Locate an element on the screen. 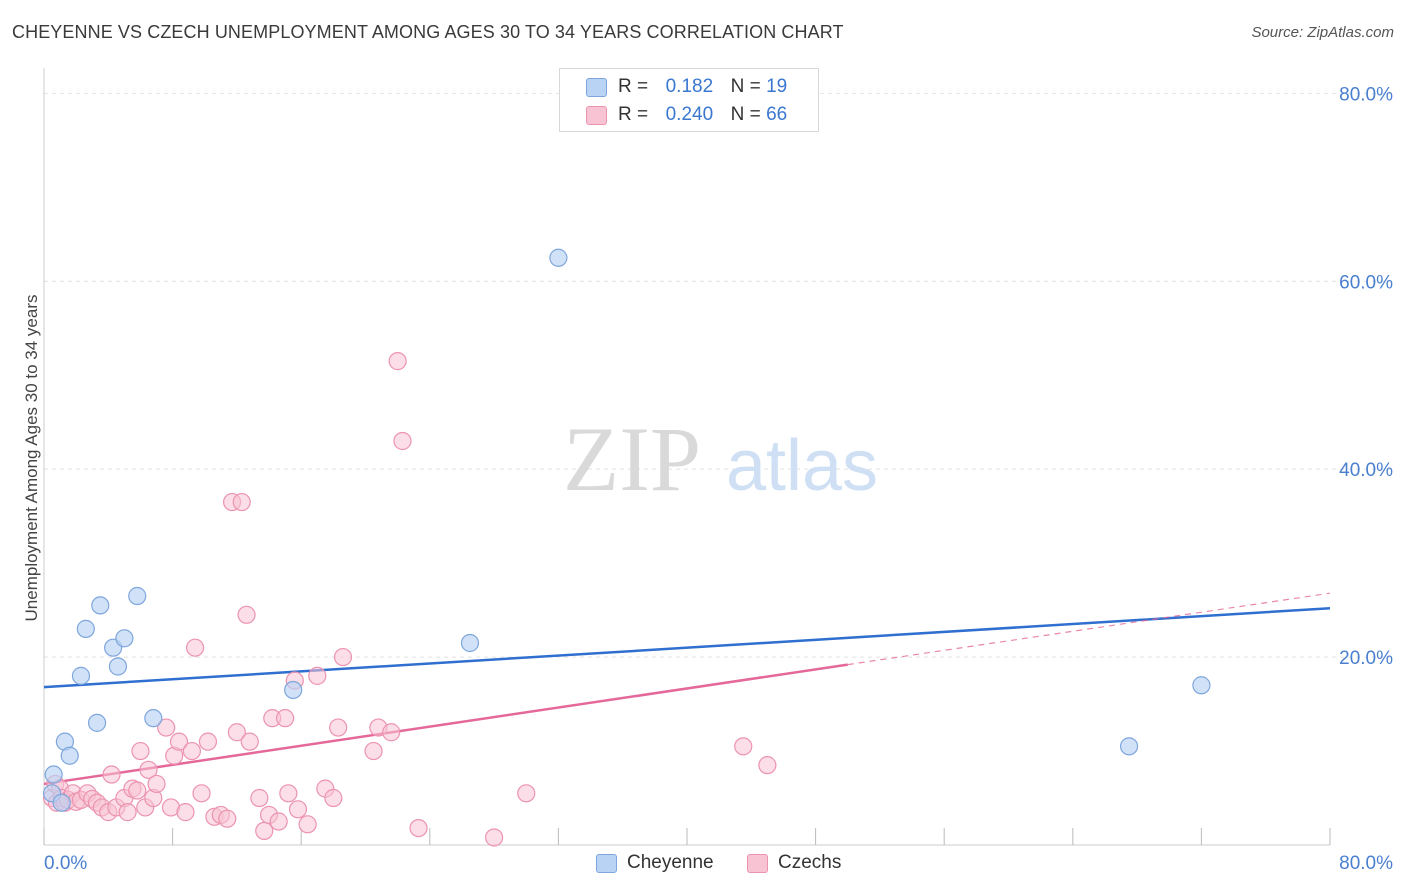 The height and width of the screenshot is (892, 1406). legend-swatch-czechs is located at coordinates (596, 115).